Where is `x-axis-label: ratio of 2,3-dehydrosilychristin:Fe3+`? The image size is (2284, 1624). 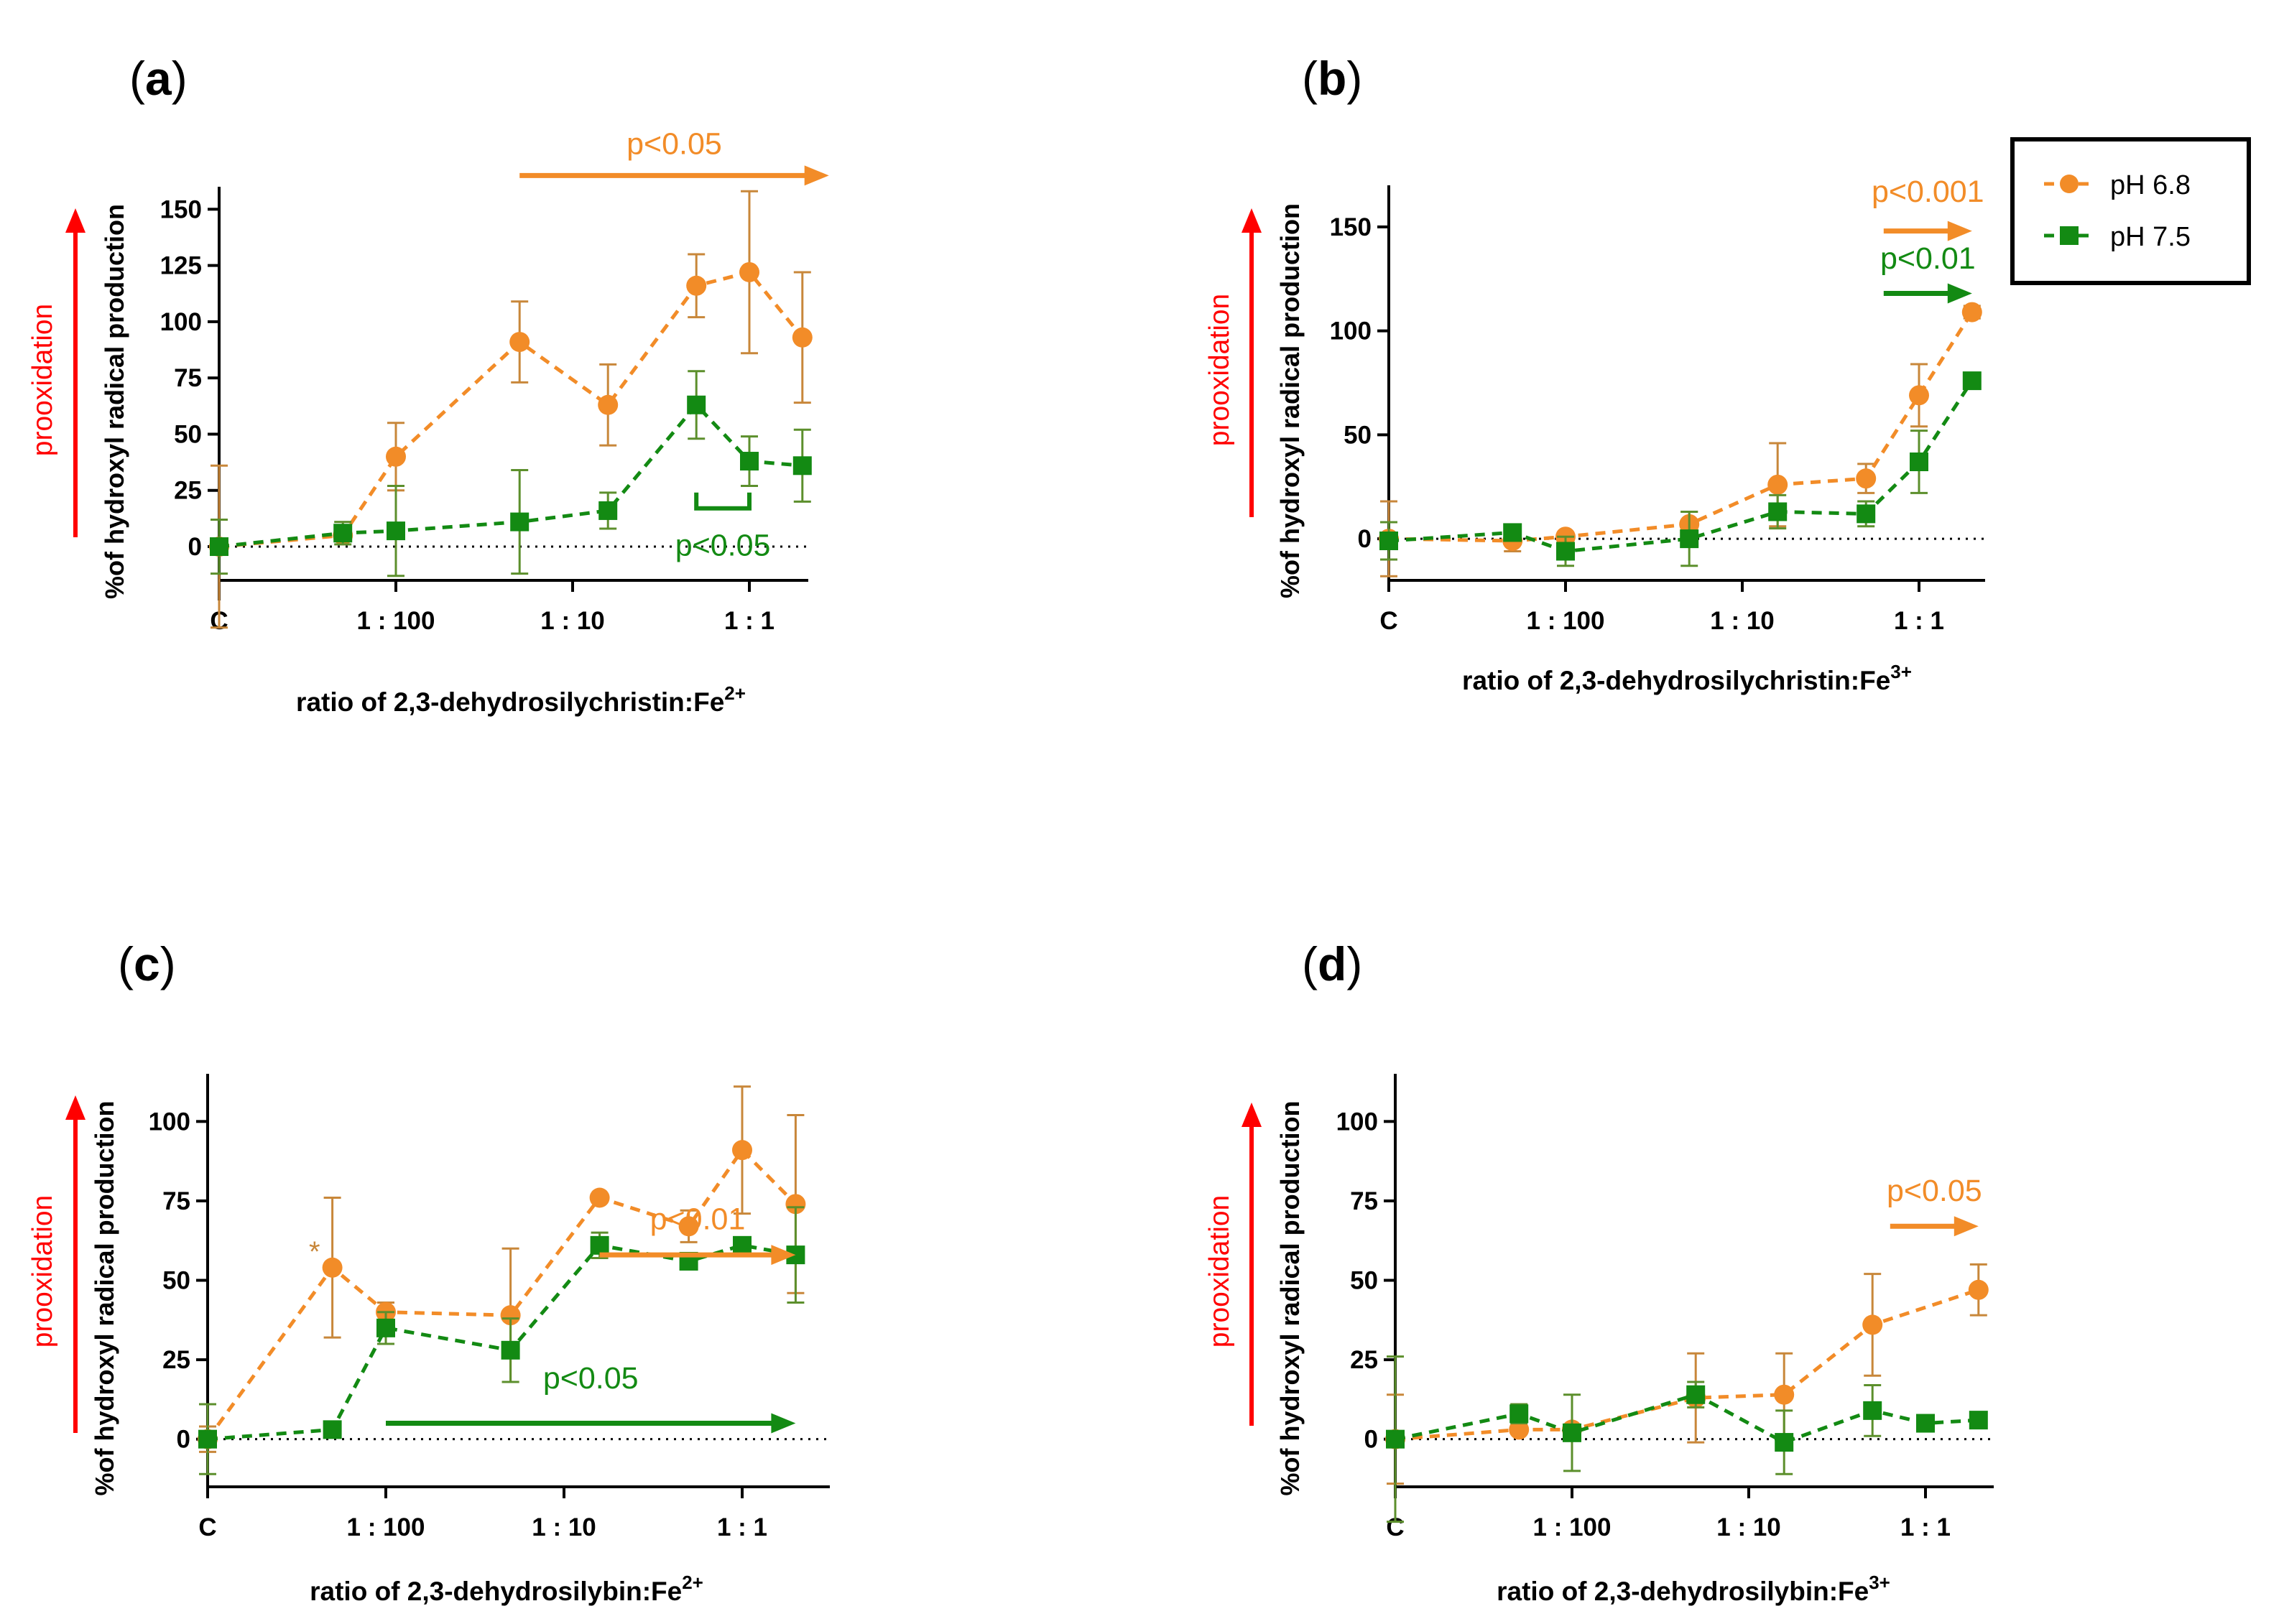 x-axis-label: ratio of 2,3-dehydrosilychristin:Fe3+ is located at coordinates (1687, 678).